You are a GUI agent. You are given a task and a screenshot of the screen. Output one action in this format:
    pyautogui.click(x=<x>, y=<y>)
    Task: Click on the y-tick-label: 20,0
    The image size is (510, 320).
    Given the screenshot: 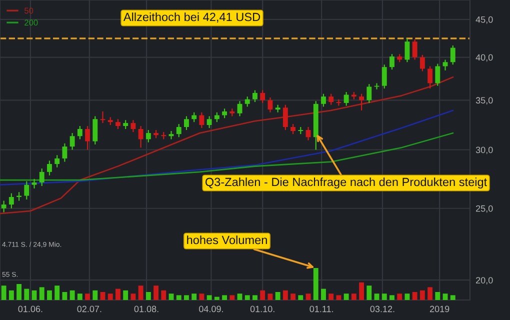 What is the action you would take?
    pyautogui.click(x=484, y=281)
    